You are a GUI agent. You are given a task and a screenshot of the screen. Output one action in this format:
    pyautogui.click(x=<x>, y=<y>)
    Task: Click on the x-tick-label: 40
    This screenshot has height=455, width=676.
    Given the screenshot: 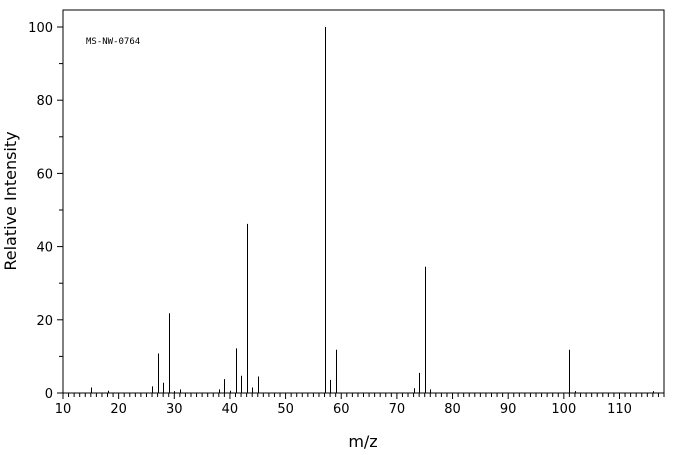 What is the action you would take?
    pyautogui.click(x=230, y=409)
    